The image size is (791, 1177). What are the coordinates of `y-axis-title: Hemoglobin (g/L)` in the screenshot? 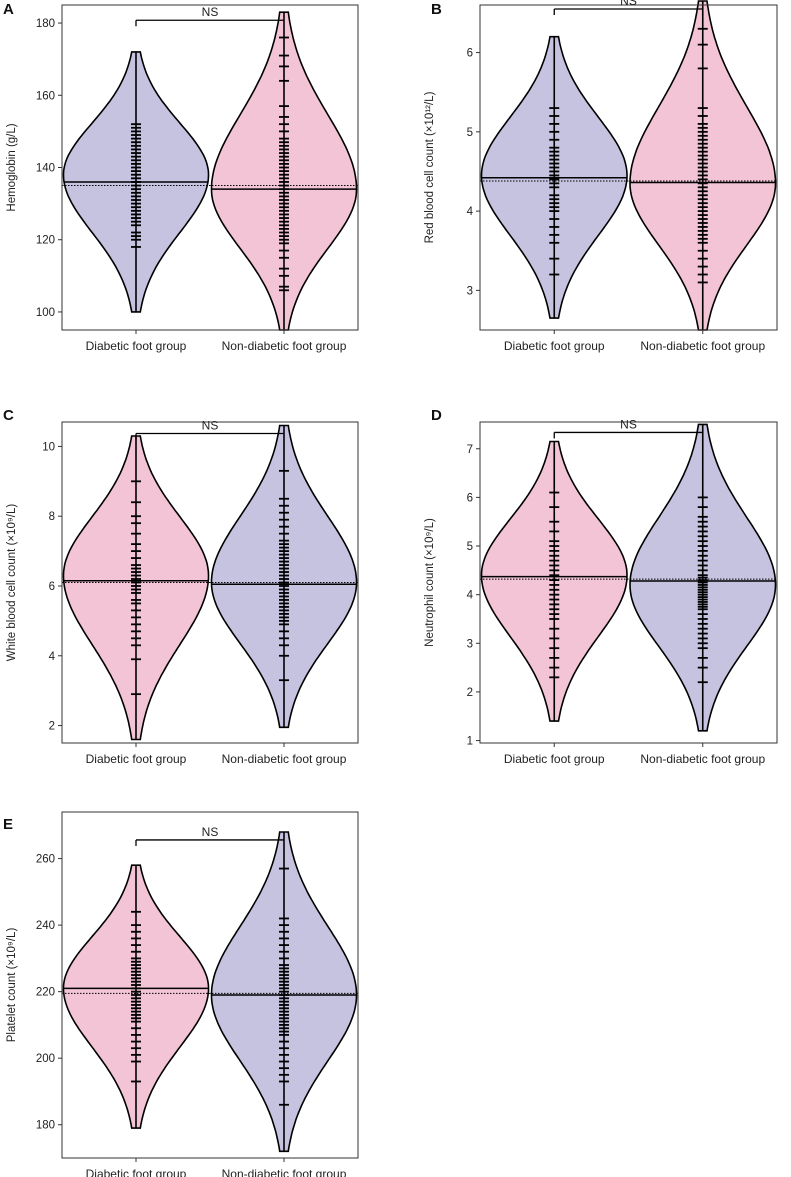 It's located at (12, 167).